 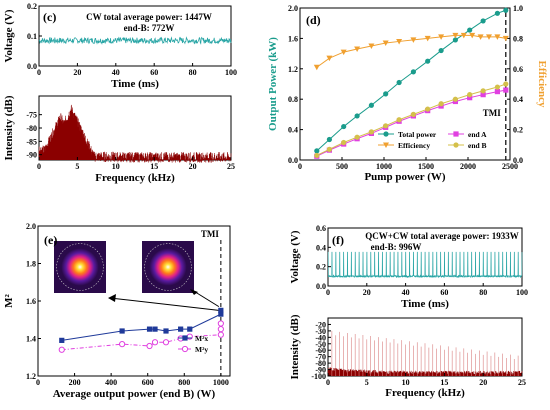 I want to click on e-xtick-label: 200, so click(x=75, y=382).